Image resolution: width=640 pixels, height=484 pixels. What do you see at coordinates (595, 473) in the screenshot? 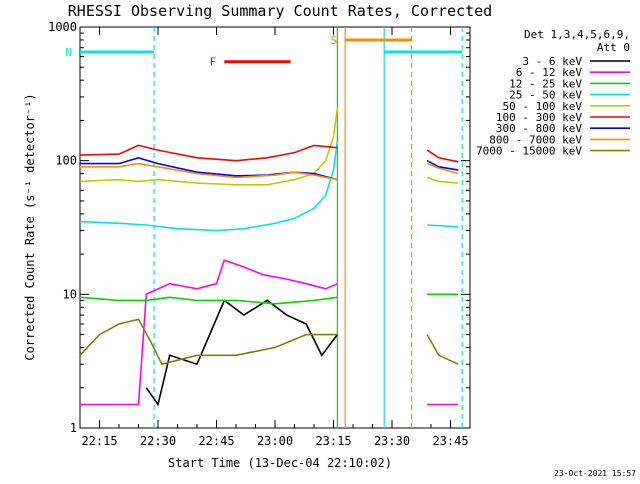
I see `timestamp: 23-Oct-2021 15:57` at bounding box center [595, 473].